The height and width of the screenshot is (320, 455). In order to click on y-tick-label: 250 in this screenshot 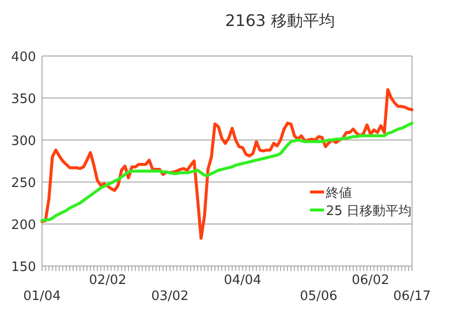, I will do `click(23, 183)`.